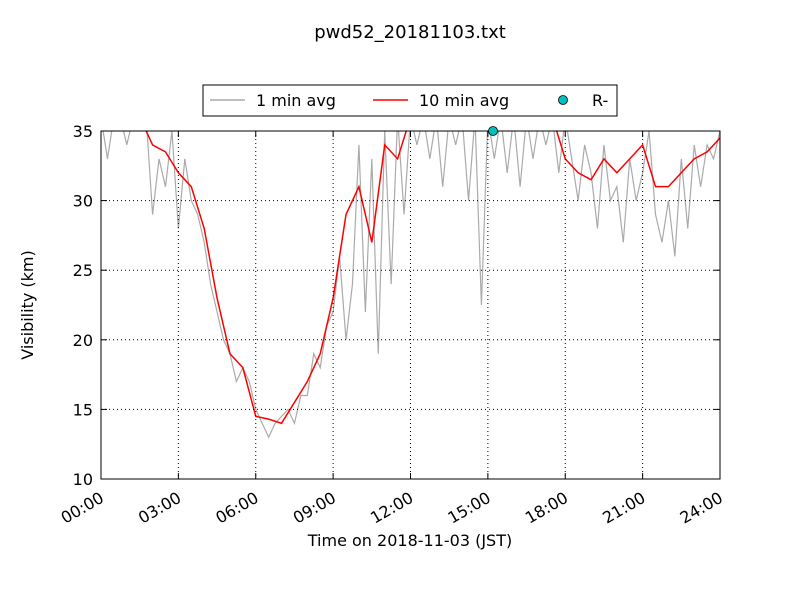  I want to click on y-tick-label: 35, so click(83, 131).